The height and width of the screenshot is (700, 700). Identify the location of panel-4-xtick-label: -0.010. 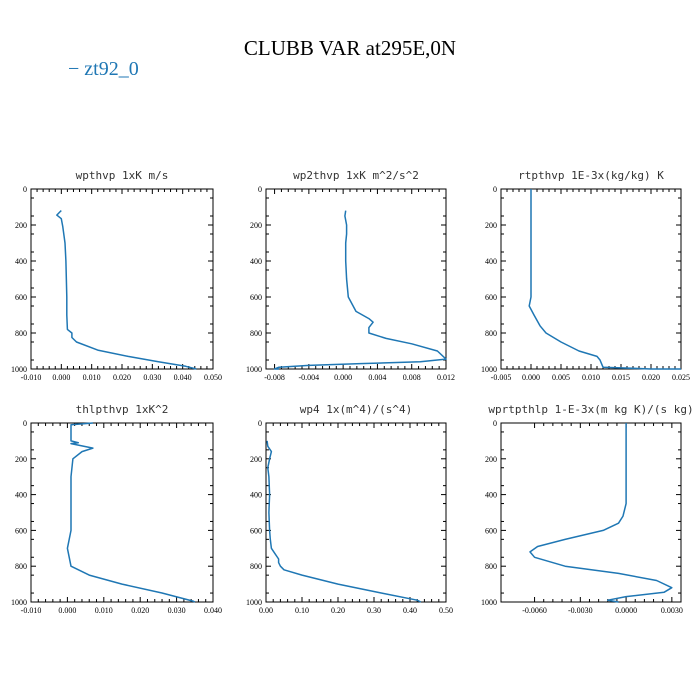
(31, 610).